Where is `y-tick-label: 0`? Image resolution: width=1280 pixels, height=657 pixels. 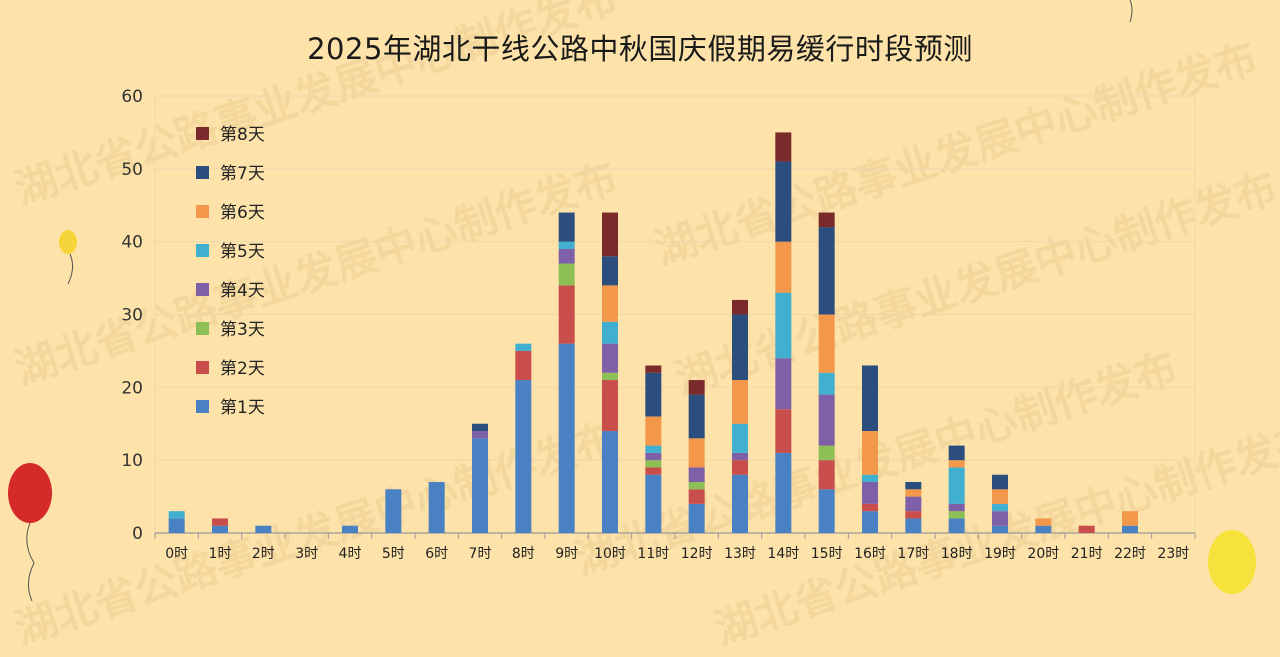 y-tick-label: 0 is located at coordinates (137, 534).